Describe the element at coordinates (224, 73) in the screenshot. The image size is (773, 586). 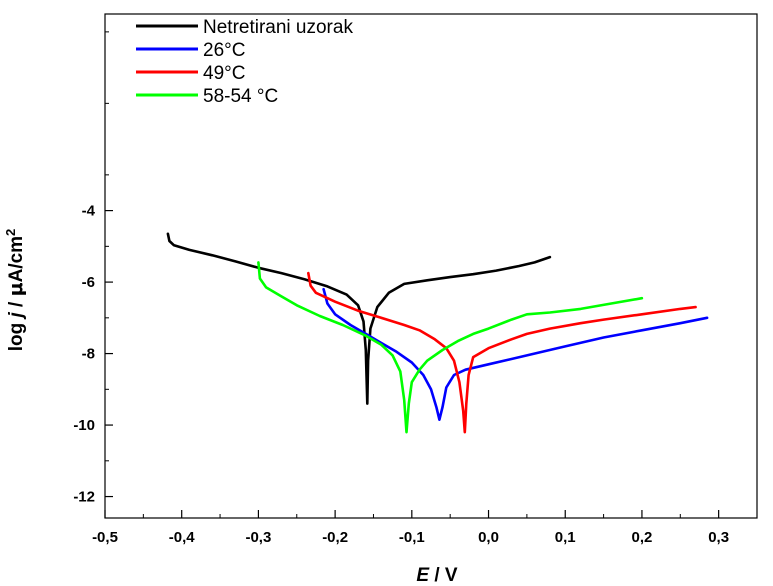
I see `legend-label-2: 49°C` at that location.